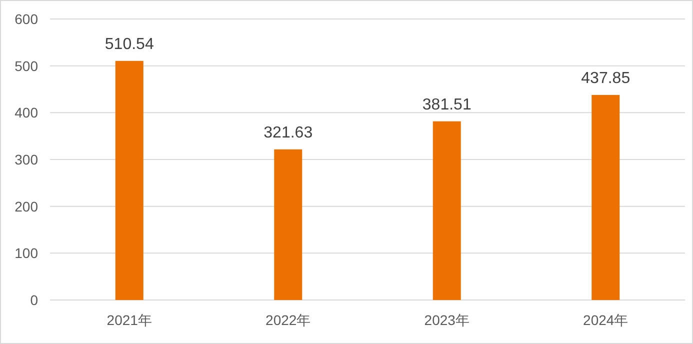 This screenshot has height=344, width=693. I want to click on x-tick-label: 2021年, so click(129, 320).